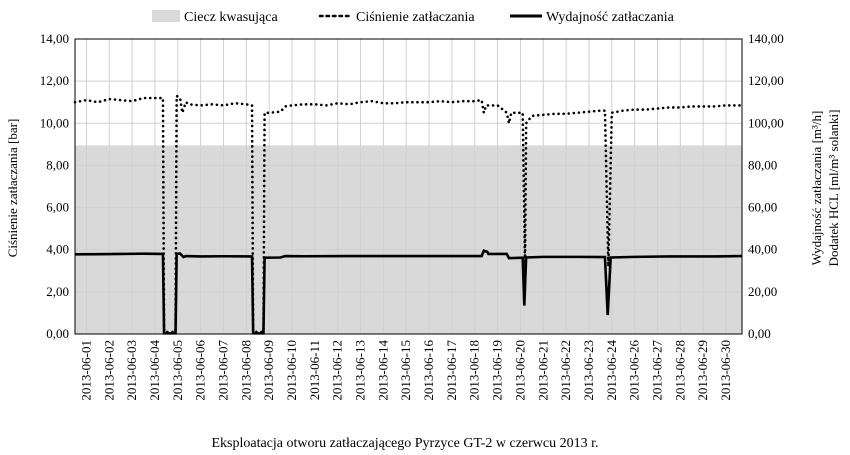 This screenshot has height=455, width=850. What do you see at coordinates (702, 370) in the screenshot?
I see `x-tick-label: 2013-06-29` at bounding box center [702, 370].